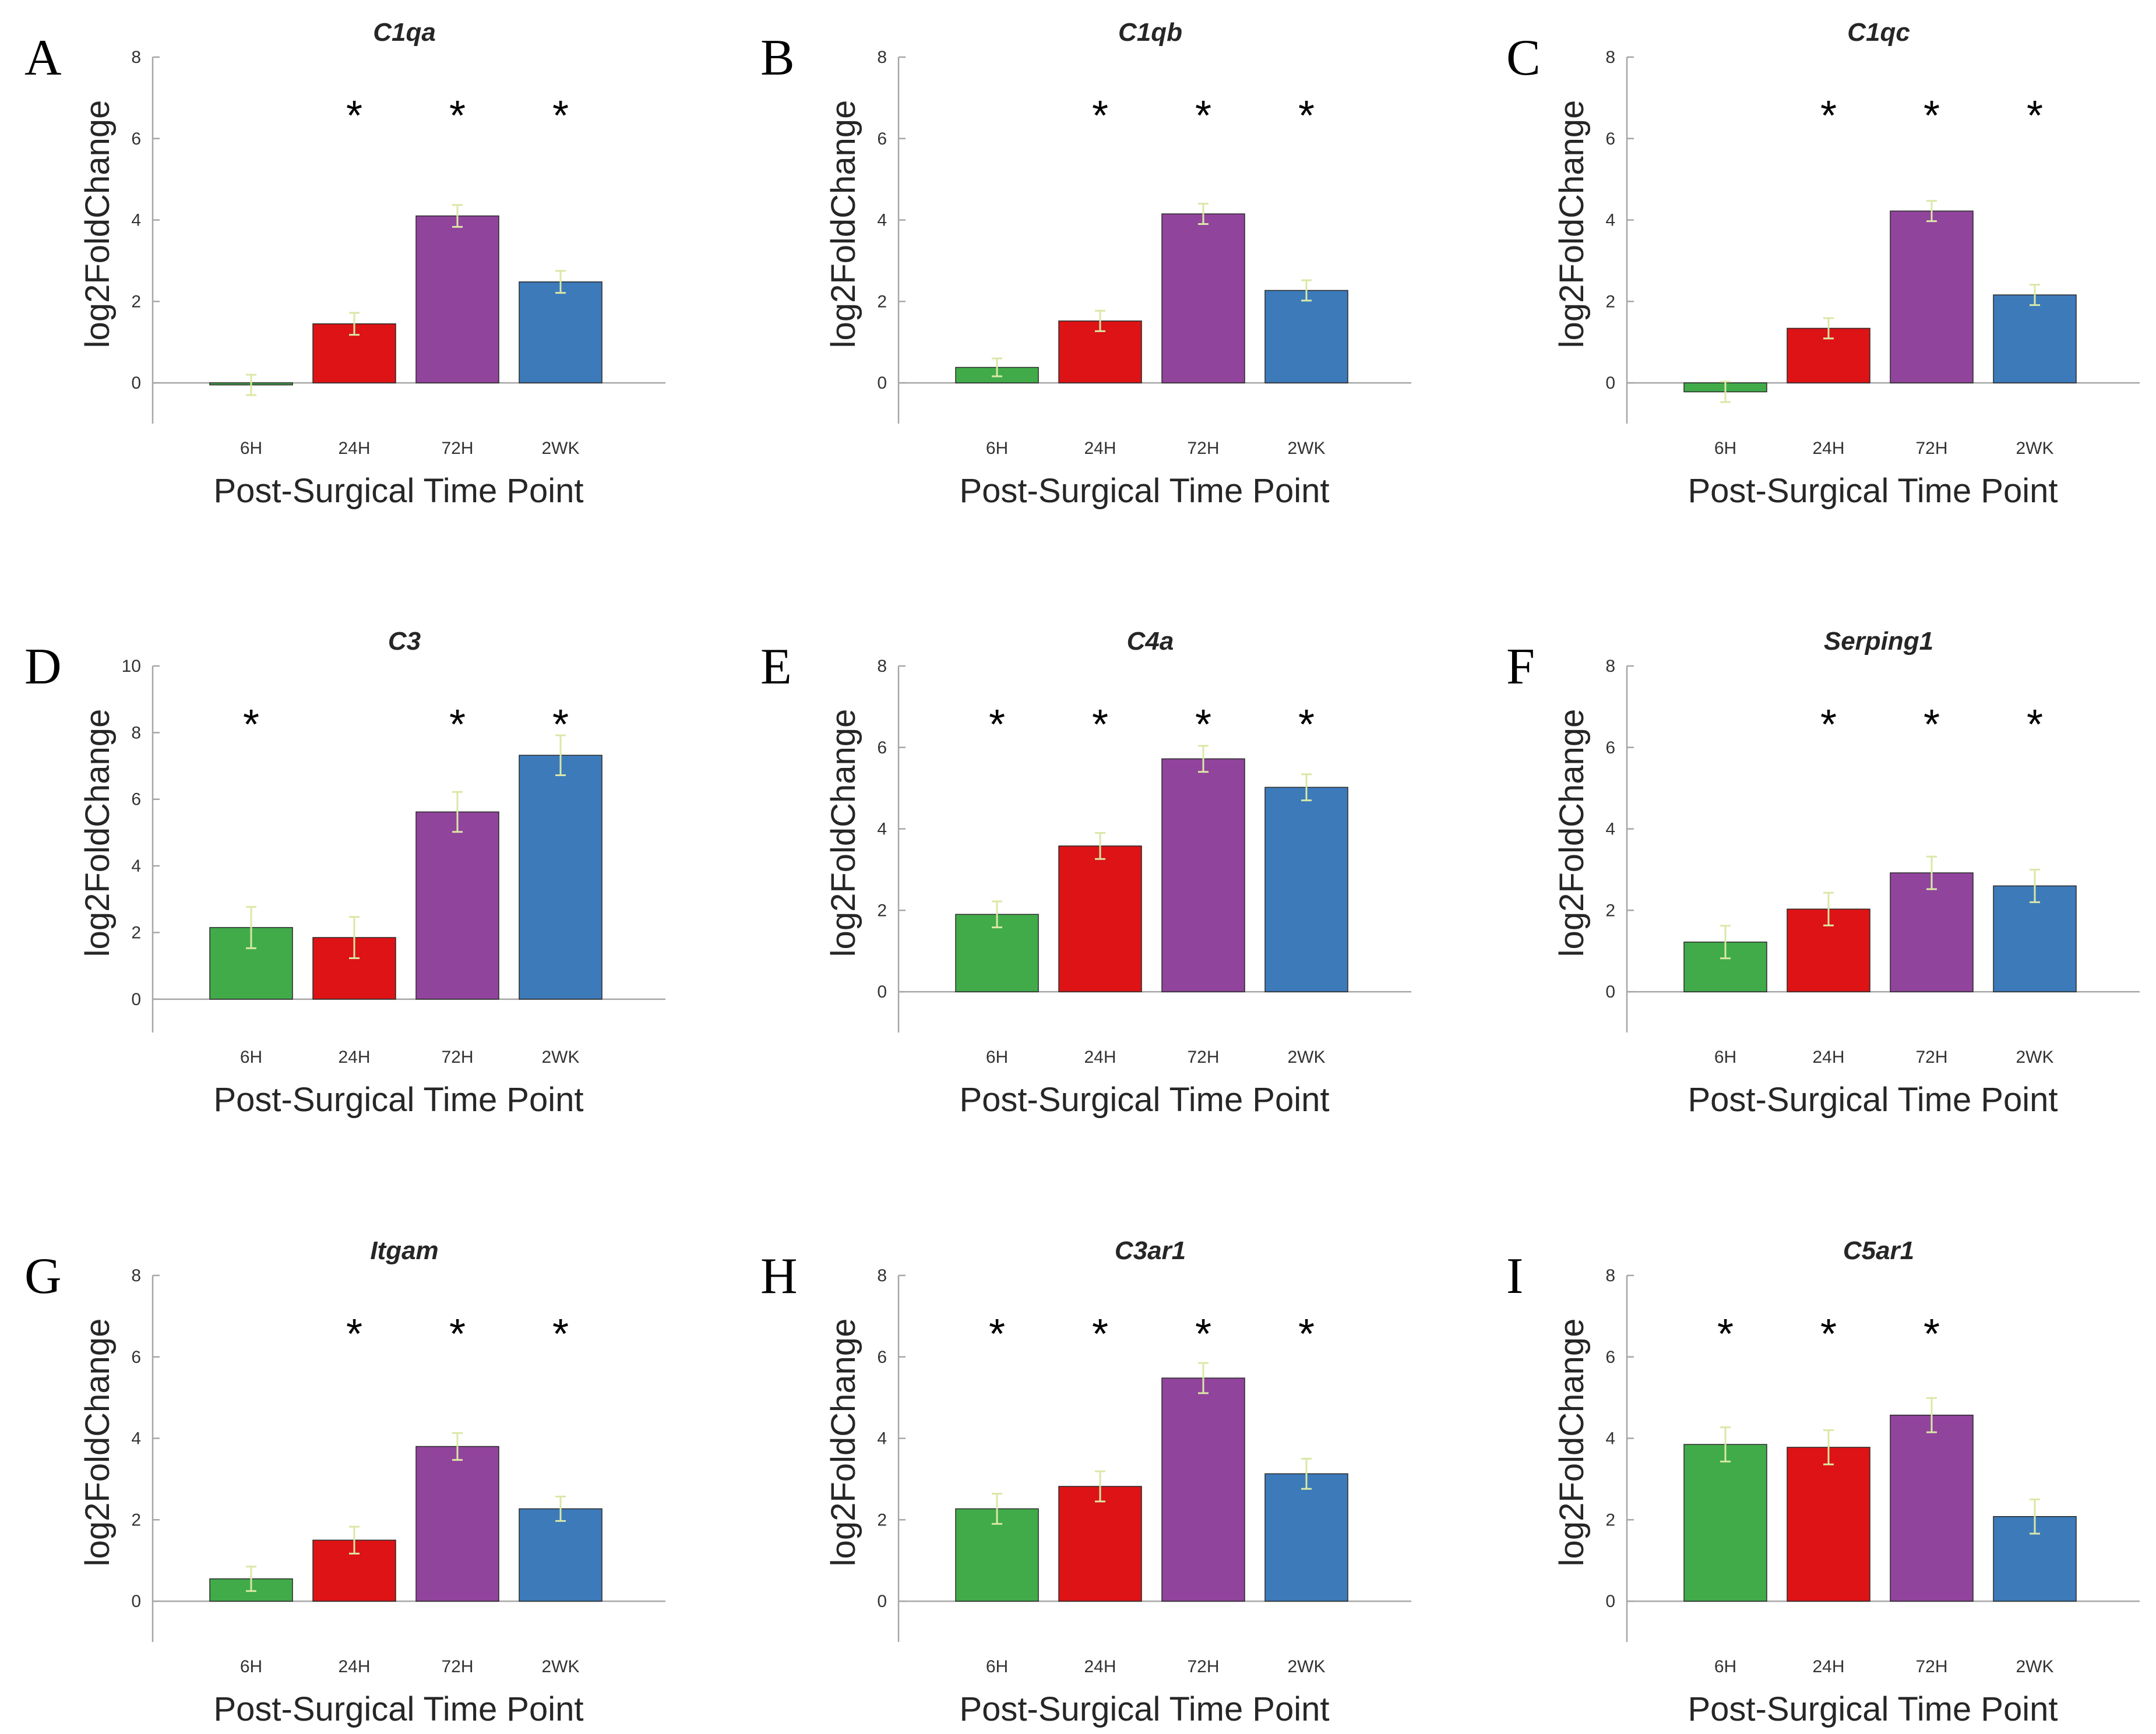 The width and height of the screenshot is (2156, 1734). Describe the element at coordinates (1873, 1709) in the screenshot. I see `x-axis-label-i: Post-Surgical Time Point` at that location.